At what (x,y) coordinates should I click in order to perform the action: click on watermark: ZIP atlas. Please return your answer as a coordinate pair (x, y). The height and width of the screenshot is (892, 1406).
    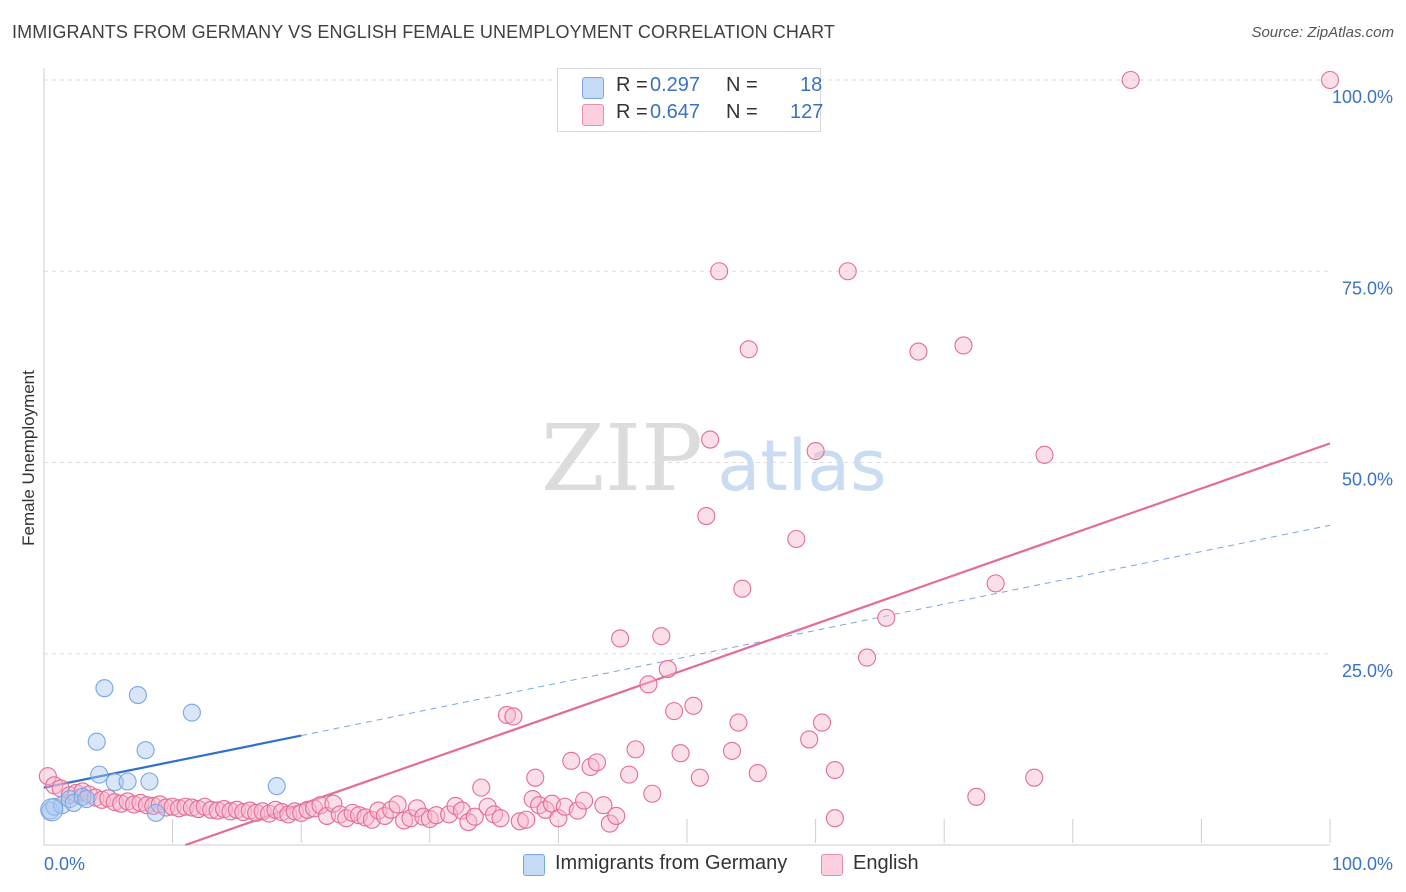
    Looking at the image, I should click on (714, 458).